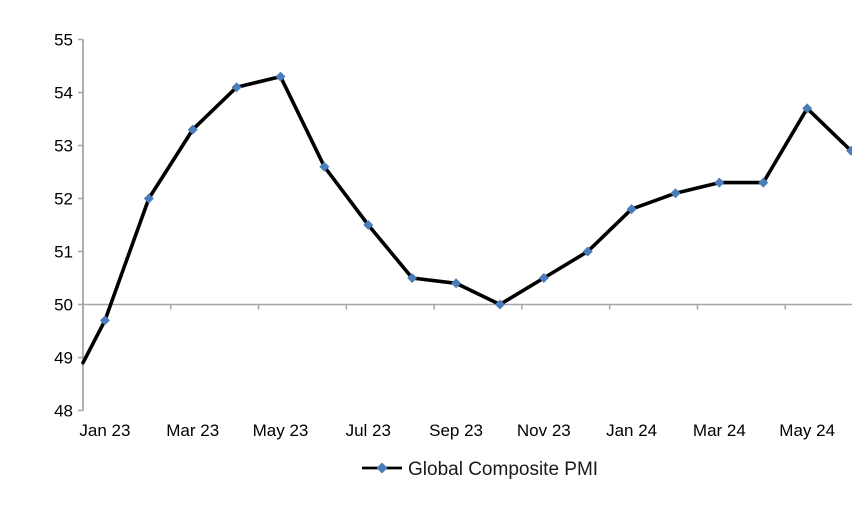  Describe the element at coordinates (63, 40) in the screenshot. I see `y-tick-label: 55` at that location.